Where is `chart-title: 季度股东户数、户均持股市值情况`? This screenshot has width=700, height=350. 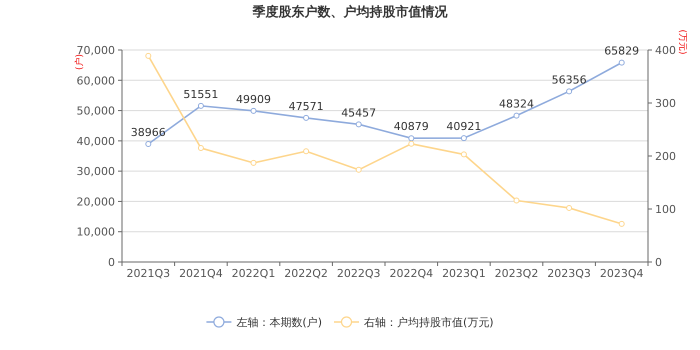 chart-title: 季度股东户数、户均持股市值情况 is located at coordinates (350, 12).